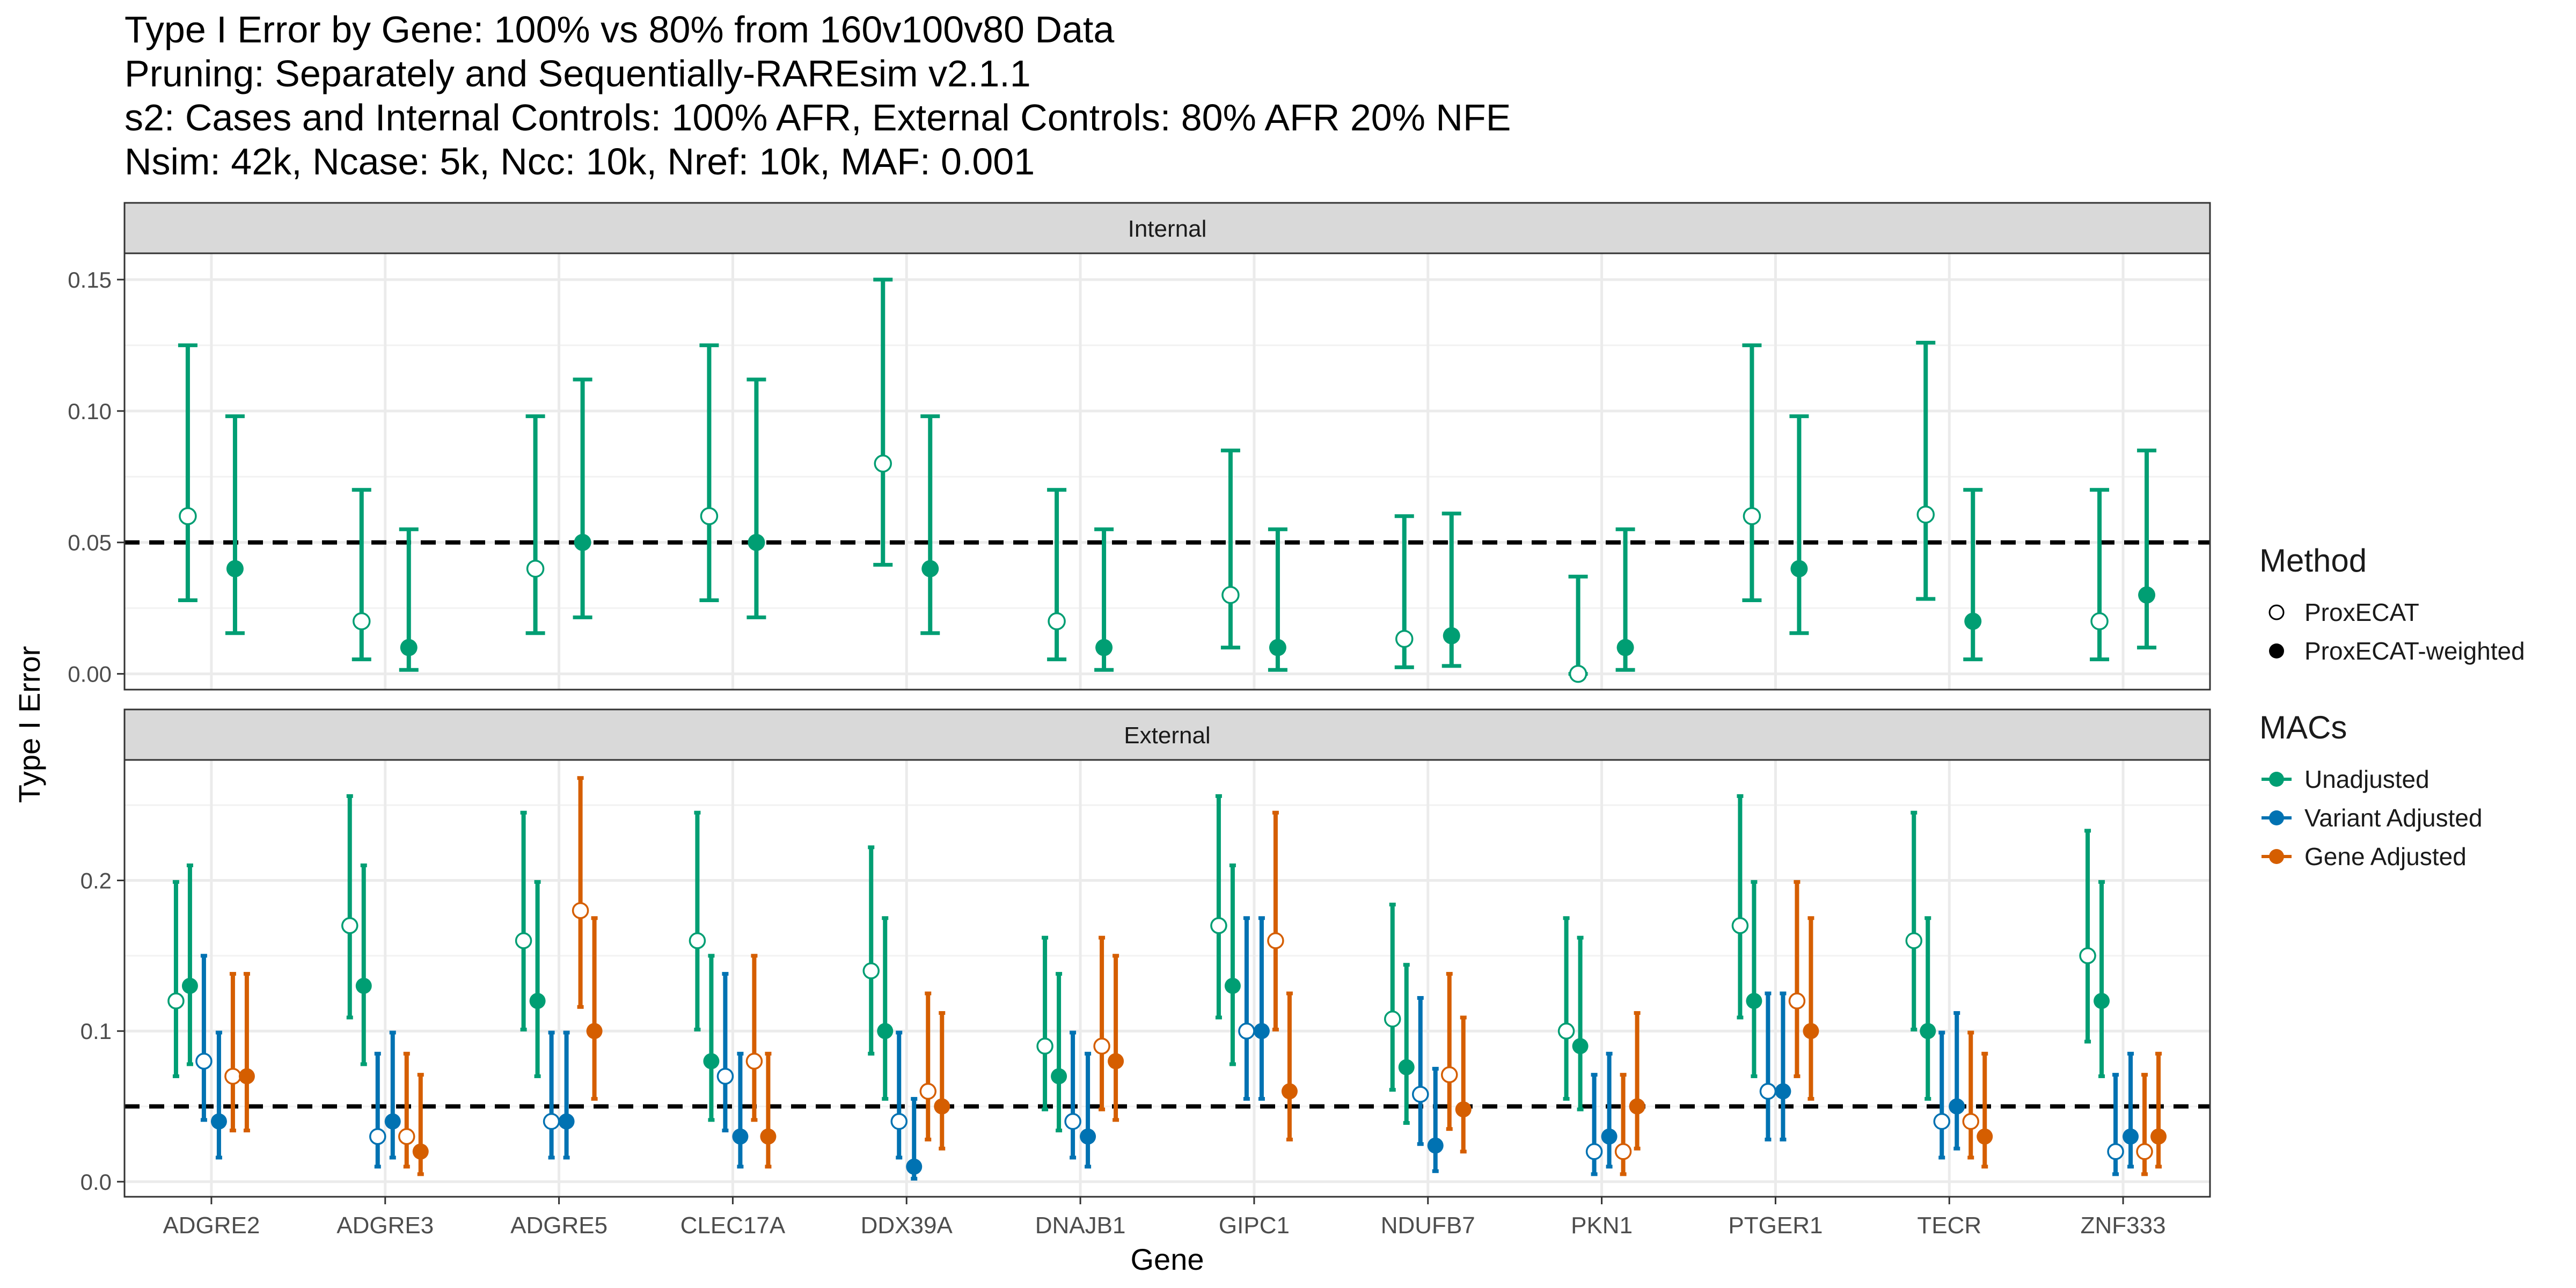  I want to click on legend-item-variant-adjusted: Variant Adjusted, so click(2392, 818).